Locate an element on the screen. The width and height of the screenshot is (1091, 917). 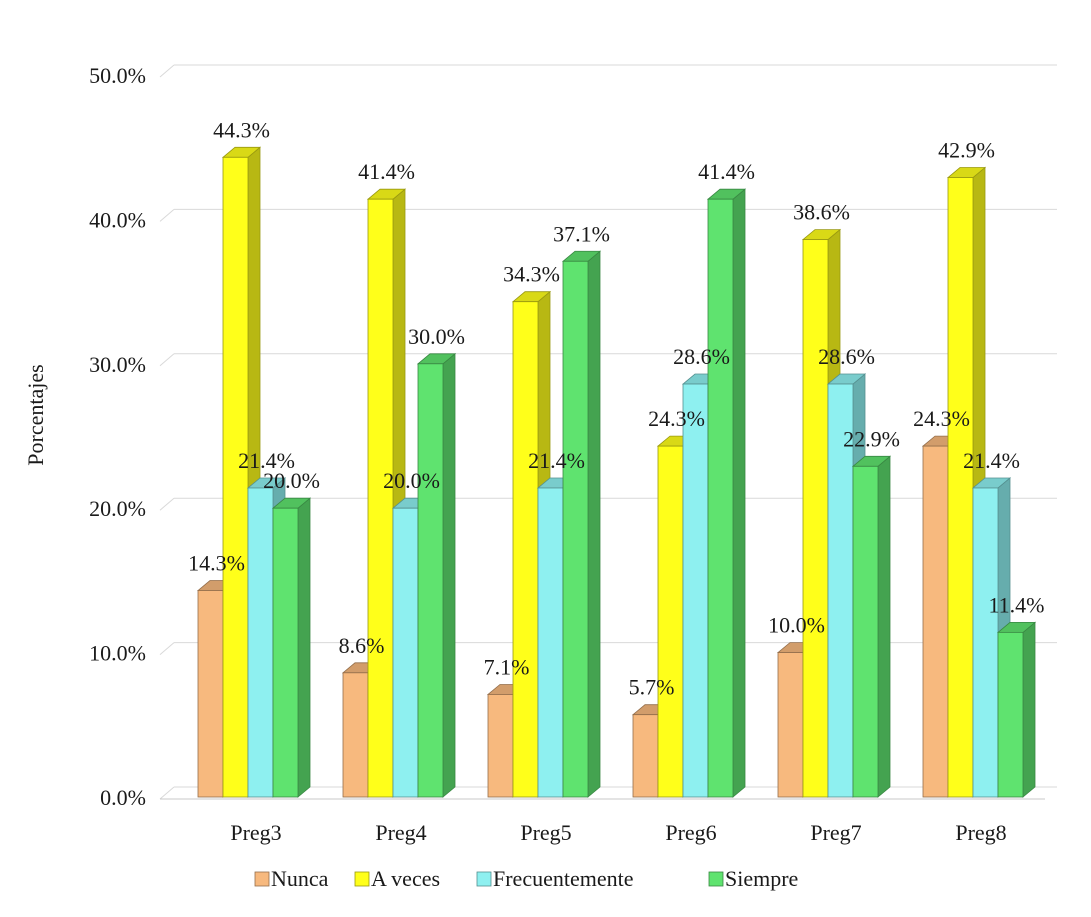
data-label: 22.9% is located at coordinates (871, 438).